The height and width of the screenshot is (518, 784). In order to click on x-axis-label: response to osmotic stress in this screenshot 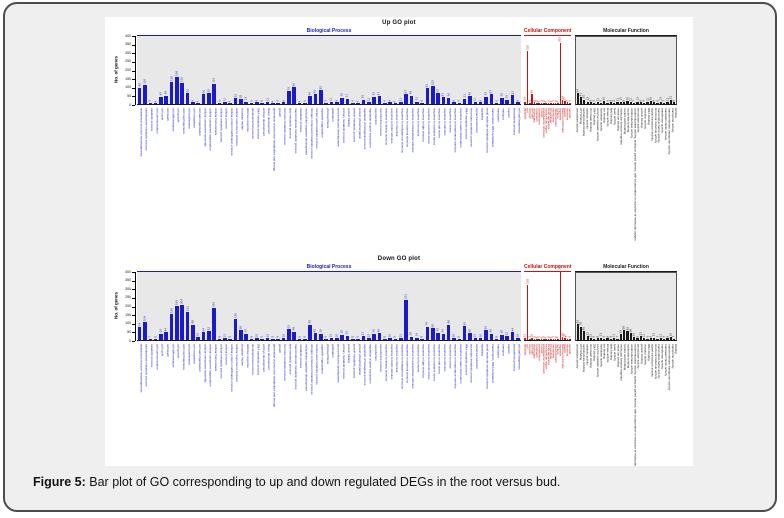, I will do `click(429, 362)`.